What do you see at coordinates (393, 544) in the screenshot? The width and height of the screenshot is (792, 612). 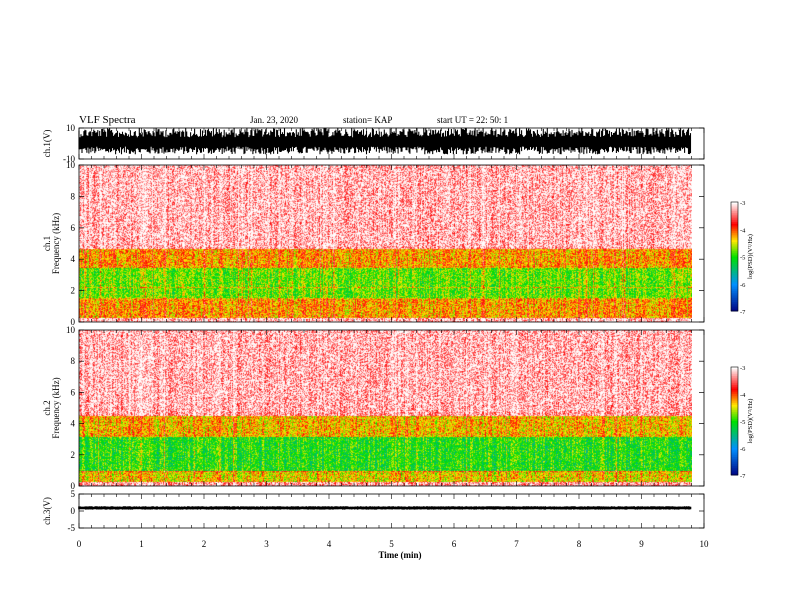 I see `time-axis: 0 1 2 3 4 5 6 7 8 9 10` at bounding box center [393, 544].